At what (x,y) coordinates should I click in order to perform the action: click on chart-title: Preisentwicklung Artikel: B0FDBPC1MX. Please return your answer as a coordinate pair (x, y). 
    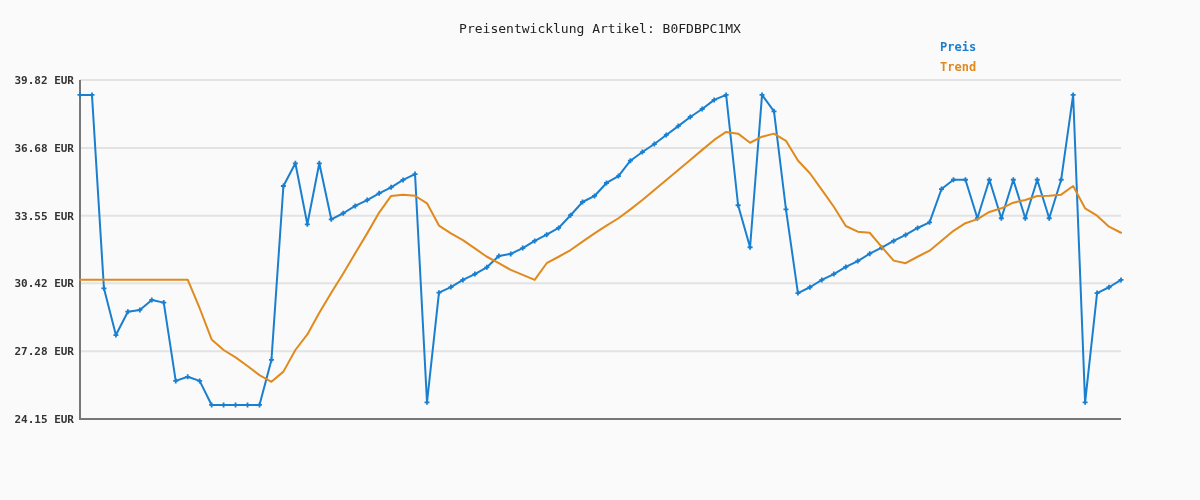
    Looking at the image, I should click on (600, 28).